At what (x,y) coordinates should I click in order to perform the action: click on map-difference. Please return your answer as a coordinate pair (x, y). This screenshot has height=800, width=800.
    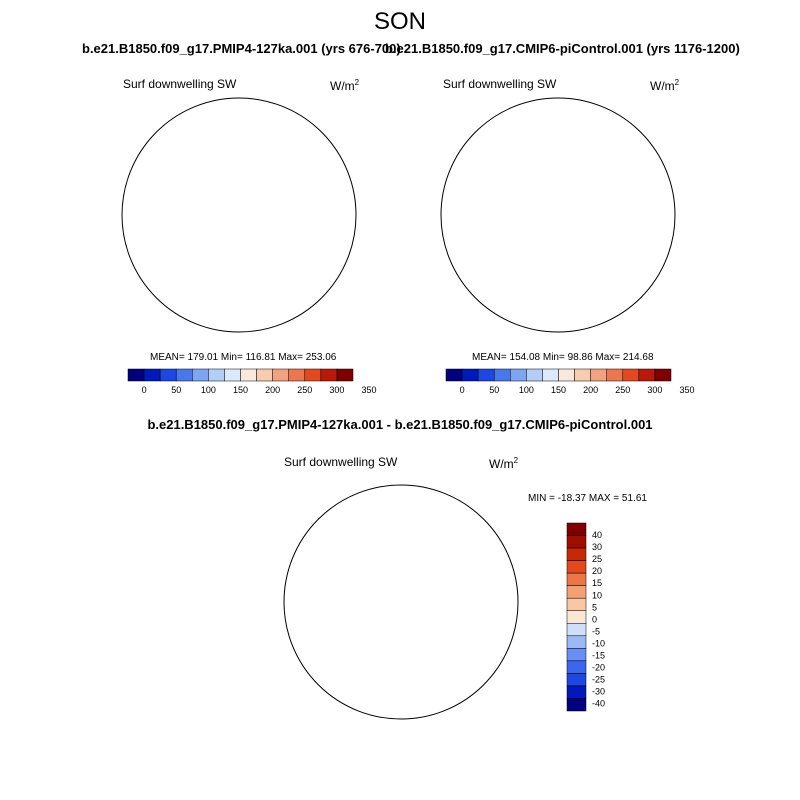
    Looking at the image, I should click on (402, 601).